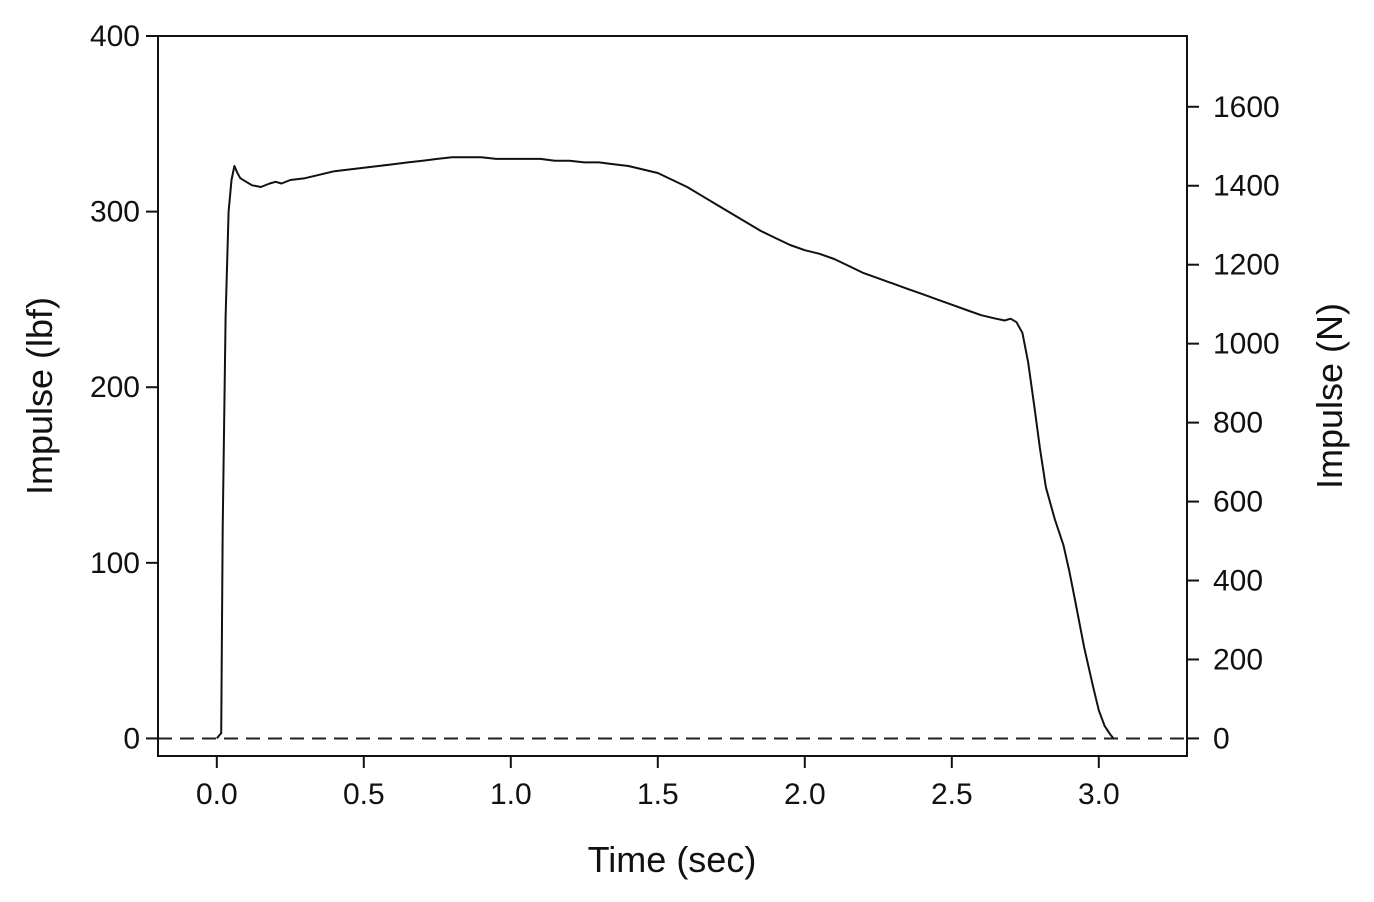 This screenshot has height=902, width=1374. Describe the element at coordinates (115, 563) in the screenshot. I see `y-tick-label: 100` at that location.